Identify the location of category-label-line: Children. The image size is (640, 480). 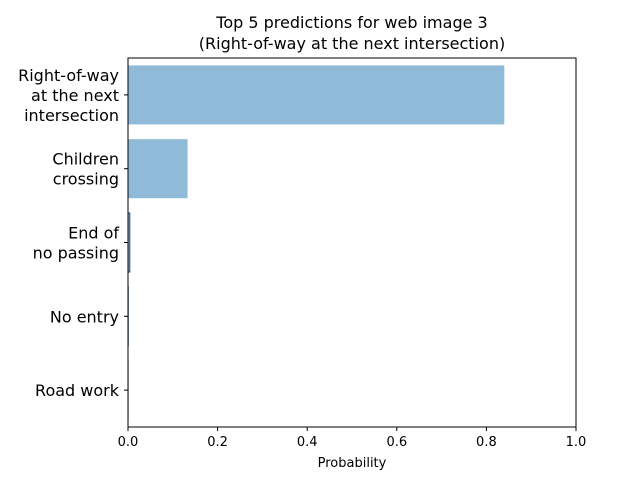
(85, 159).